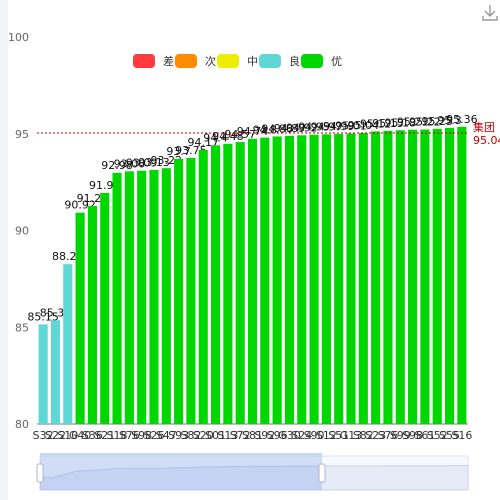 Image resolution: width=500 pixels, height=500 pixels. I want to click on zoom-slider-selection, so click(181, 473).